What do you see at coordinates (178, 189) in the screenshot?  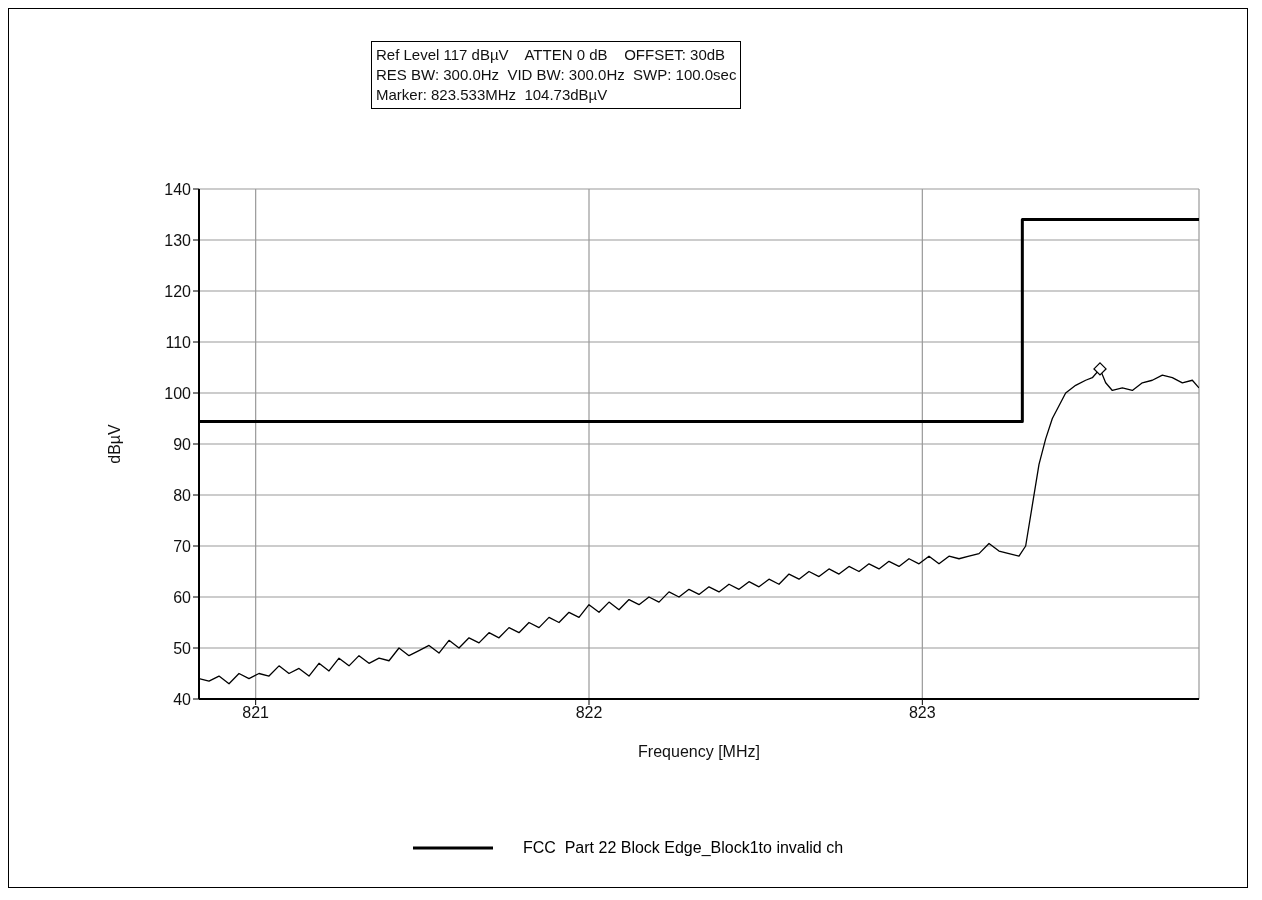 I see `y-tick-label: 140` at bounding box center [178, 189].